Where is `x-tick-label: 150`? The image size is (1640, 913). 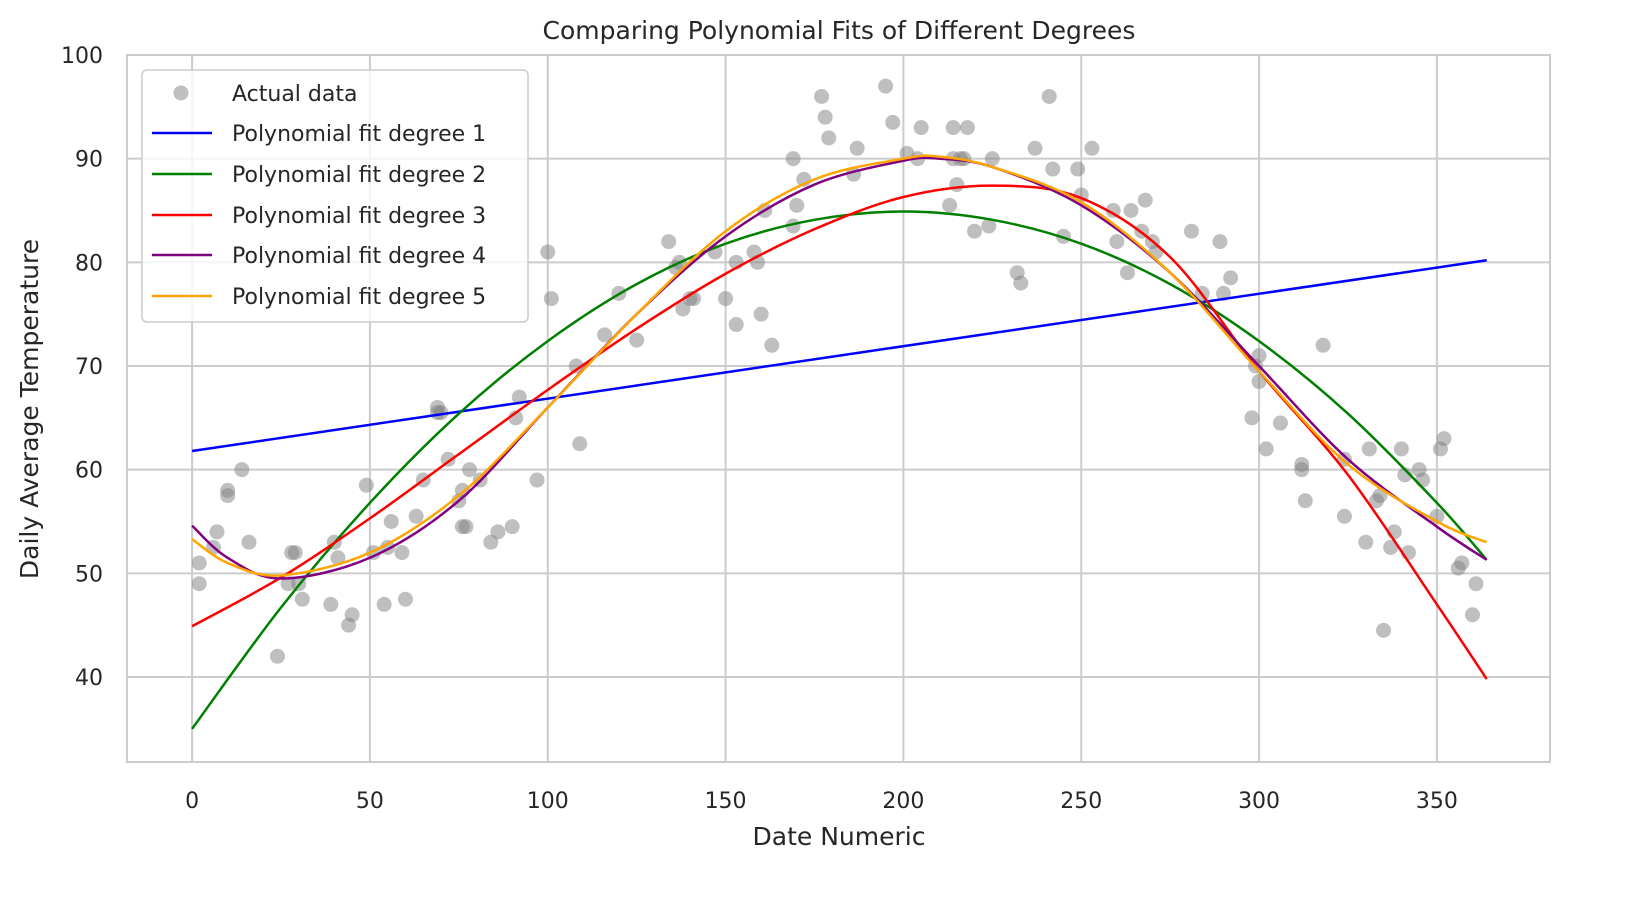
x-tick-label: 150 is located at coordinates (726, 801).